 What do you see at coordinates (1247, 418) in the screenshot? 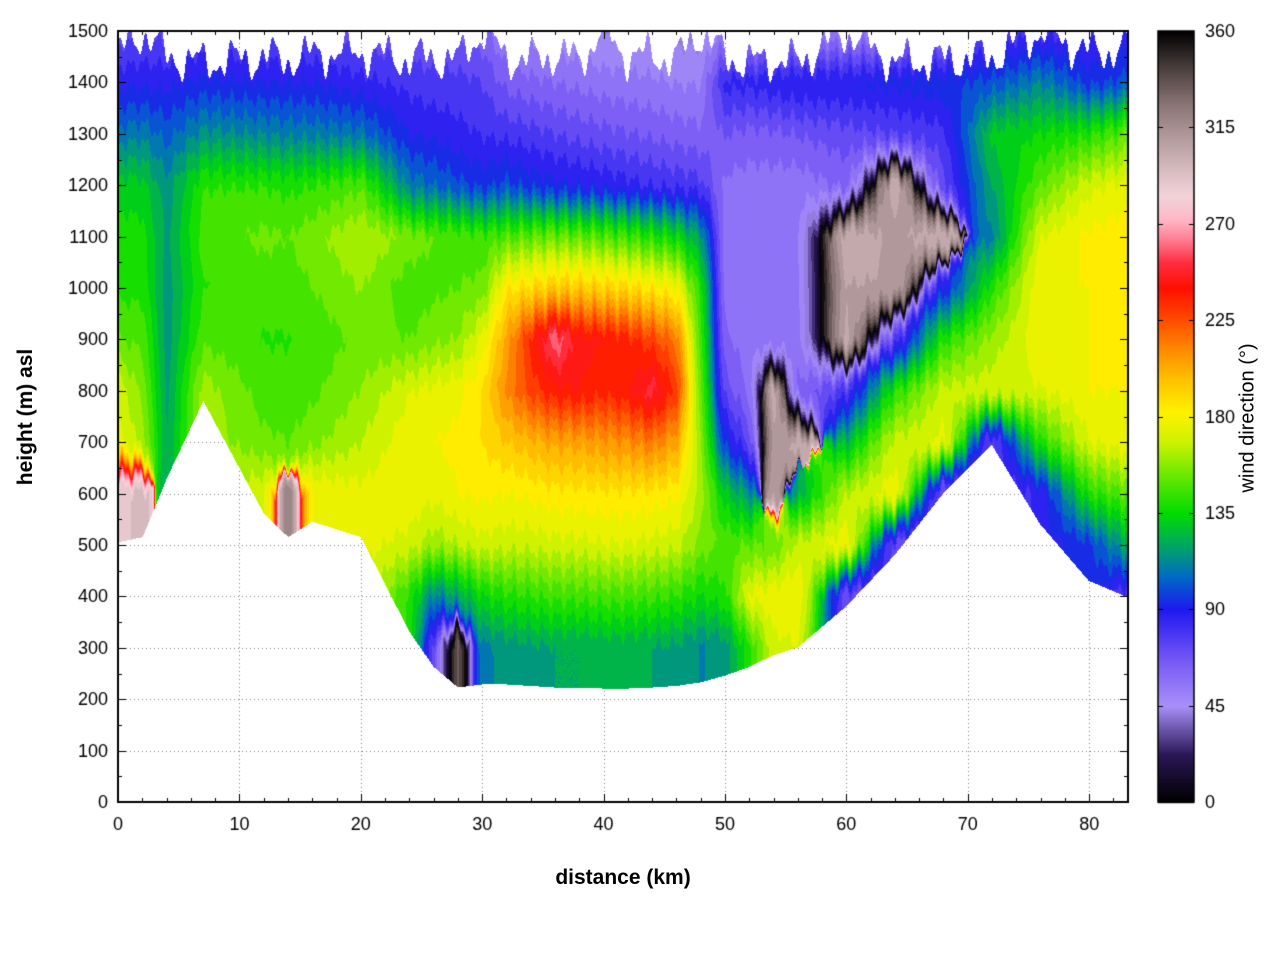
I see `colorbar-label: wind direction (°)` at bounding box center [1247, 418].